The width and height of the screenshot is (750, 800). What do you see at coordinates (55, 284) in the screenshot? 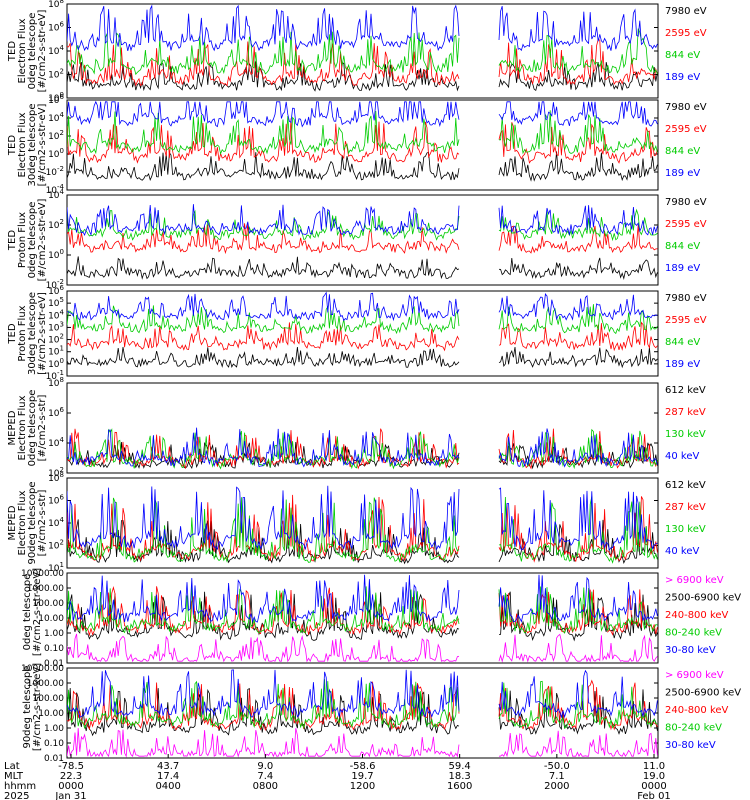
I see `y-tick-label: 10⁻²` at bounding box center [55, 284].